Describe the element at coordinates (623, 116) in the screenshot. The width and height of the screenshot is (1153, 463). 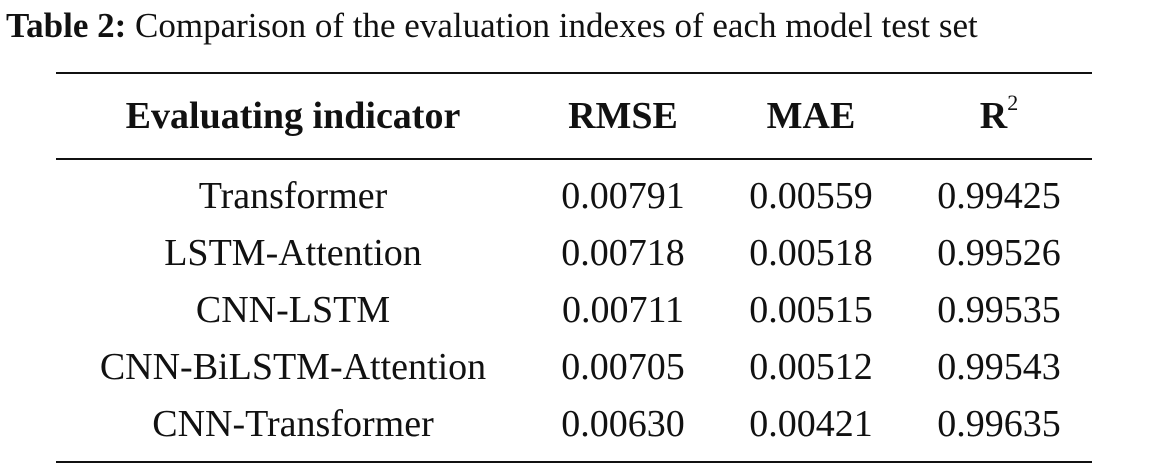
I see `header-rmse: RMSE` at that location.